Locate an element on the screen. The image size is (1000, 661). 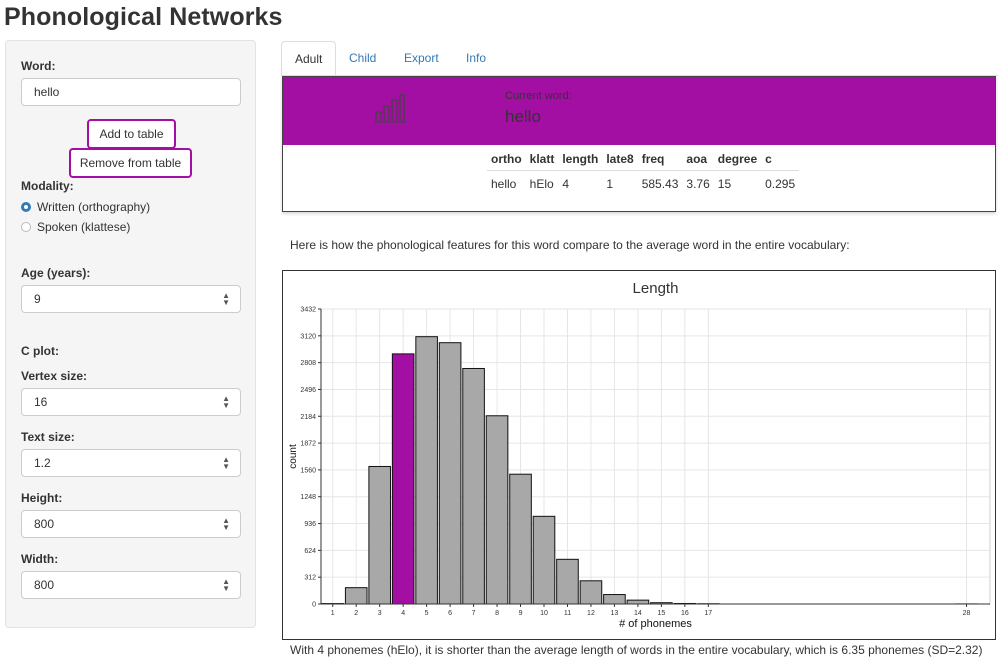
x-tick-label: 5 is located at coordinates (427, 613).